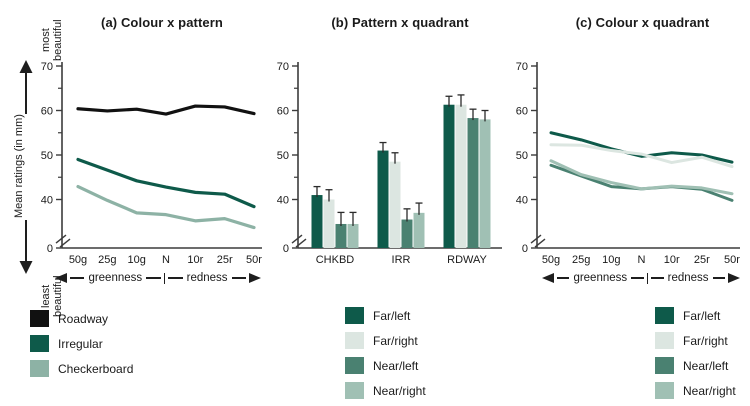  I want to click on legend-item: Roadway, so click(81, 318).